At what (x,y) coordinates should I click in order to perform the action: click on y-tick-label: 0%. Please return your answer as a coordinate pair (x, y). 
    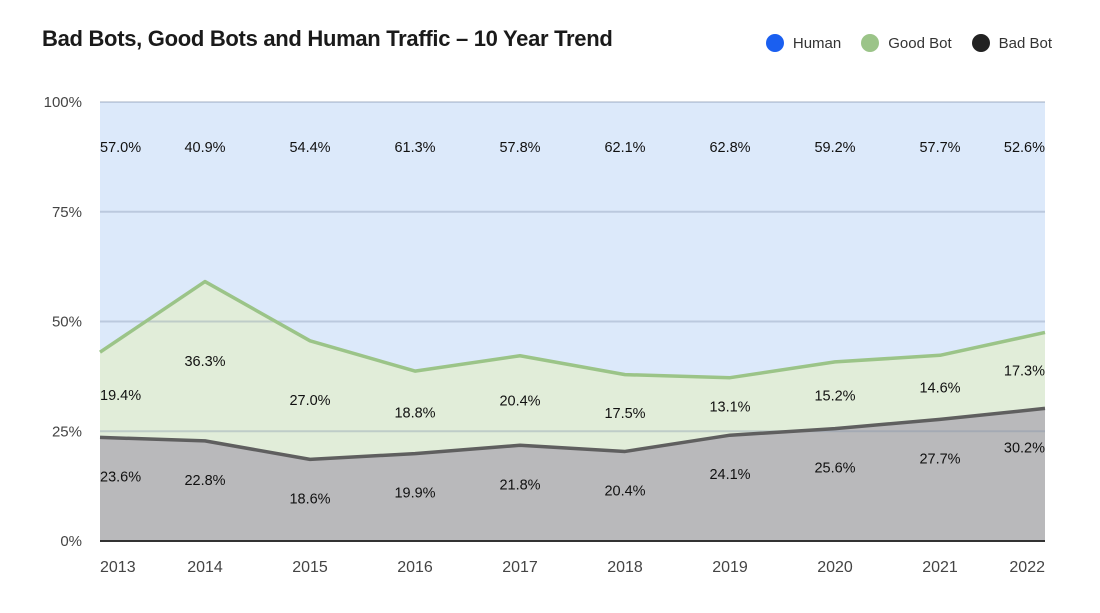
    Looking at the image, I should click on (71, 541).